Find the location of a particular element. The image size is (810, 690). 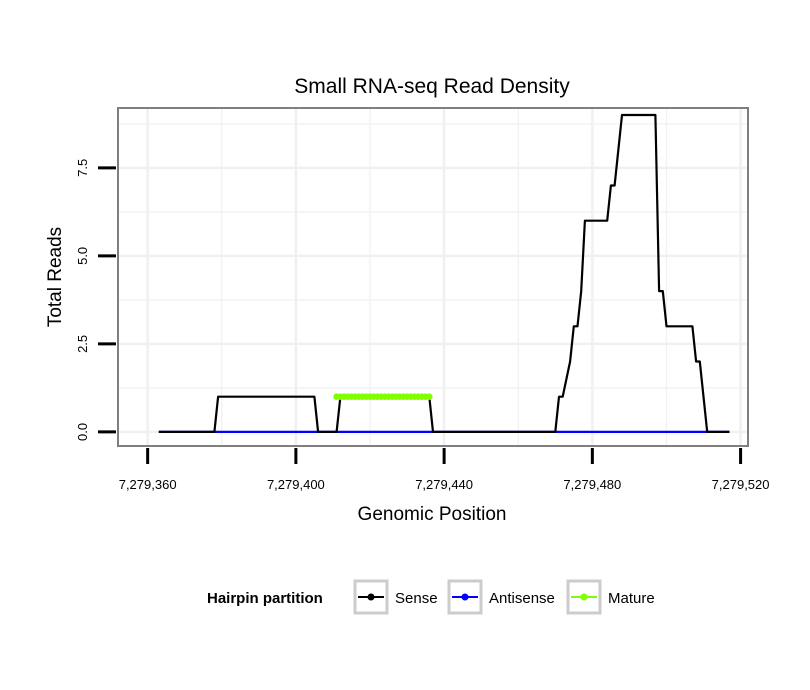

y-tick-label: 0.0 is located at coordinates (82, 432).